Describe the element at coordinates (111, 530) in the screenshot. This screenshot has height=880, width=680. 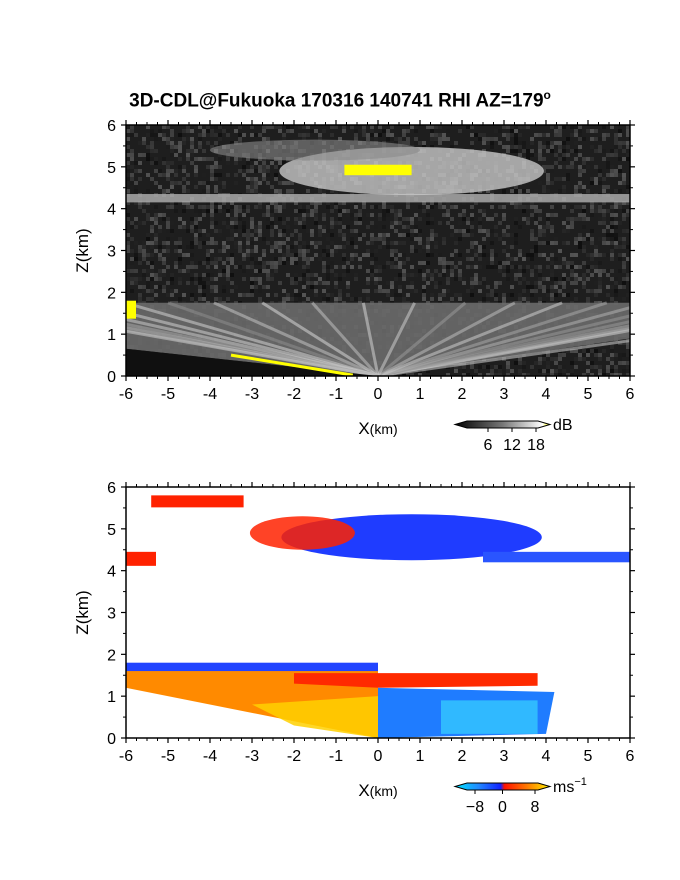
I see `y-tick-label: 5` at that location.